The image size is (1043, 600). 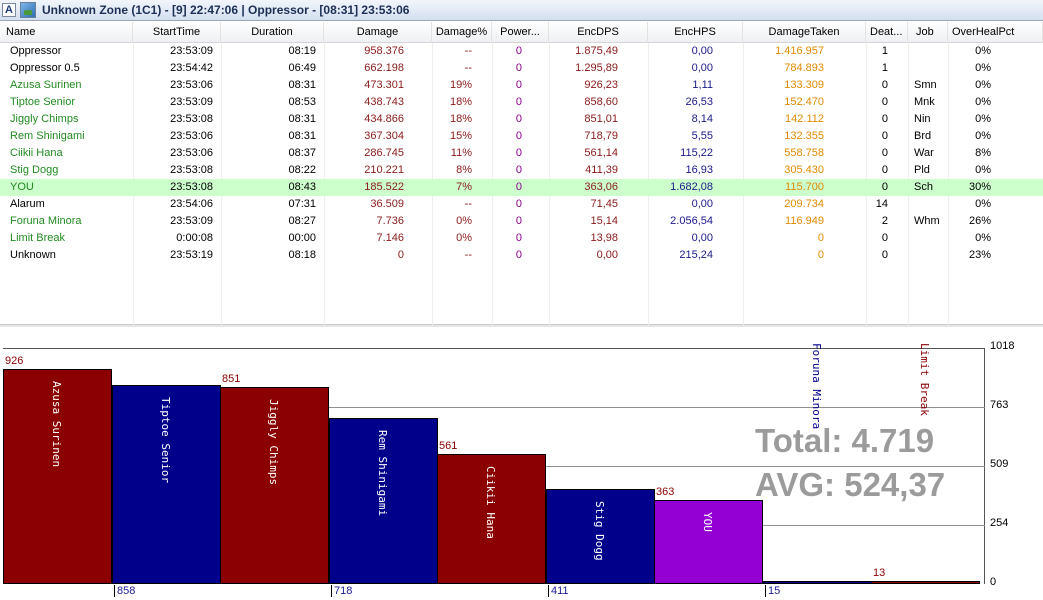 What do you see at coordinates (272, 32) in the screenshot?
I see `column-header-duration: Duration` at bounding box center [272, 32].